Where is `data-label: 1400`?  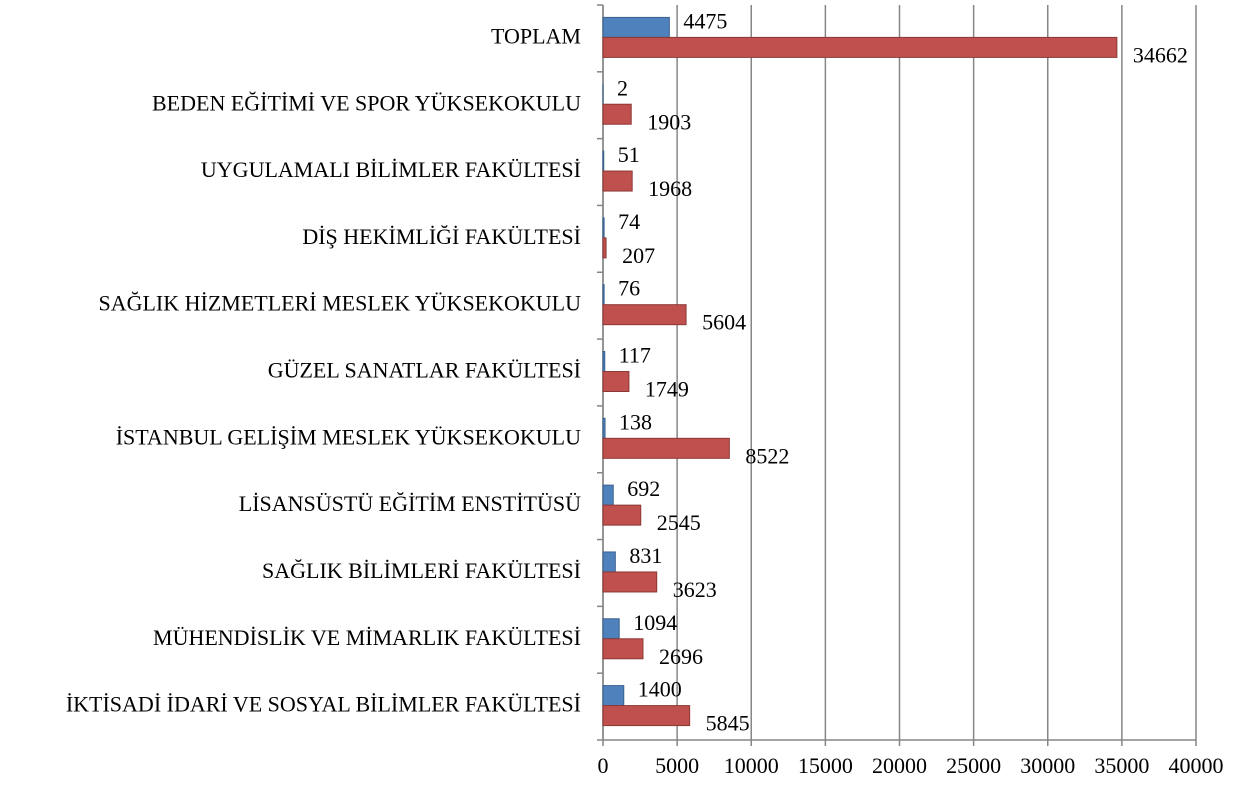 data-label: 1400 is located at coordinates (660, 689).